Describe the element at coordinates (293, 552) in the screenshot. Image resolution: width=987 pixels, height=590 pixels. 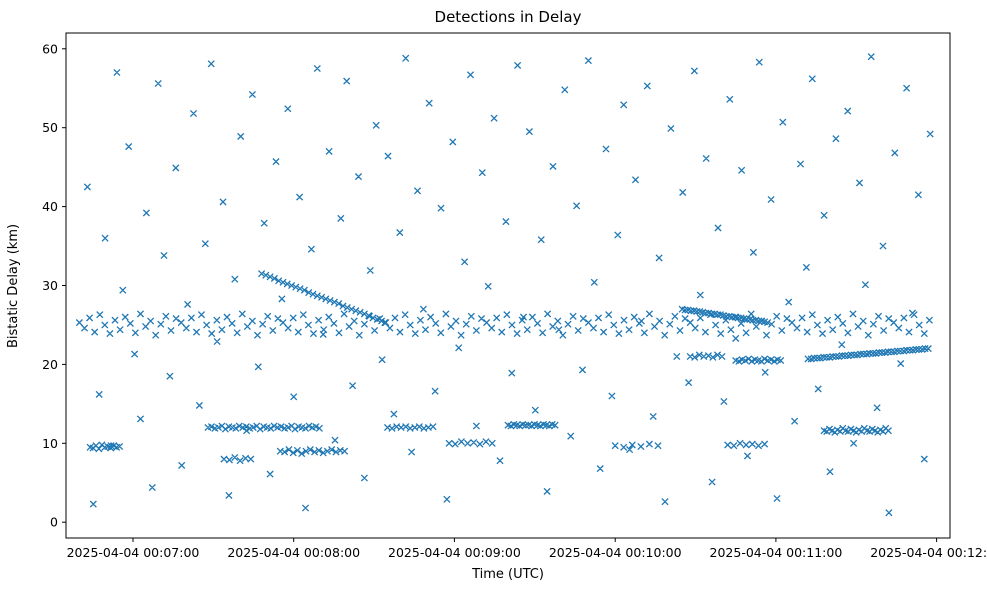
I see `x-tick-label: 2025-04-04 00:08:00` at that location.